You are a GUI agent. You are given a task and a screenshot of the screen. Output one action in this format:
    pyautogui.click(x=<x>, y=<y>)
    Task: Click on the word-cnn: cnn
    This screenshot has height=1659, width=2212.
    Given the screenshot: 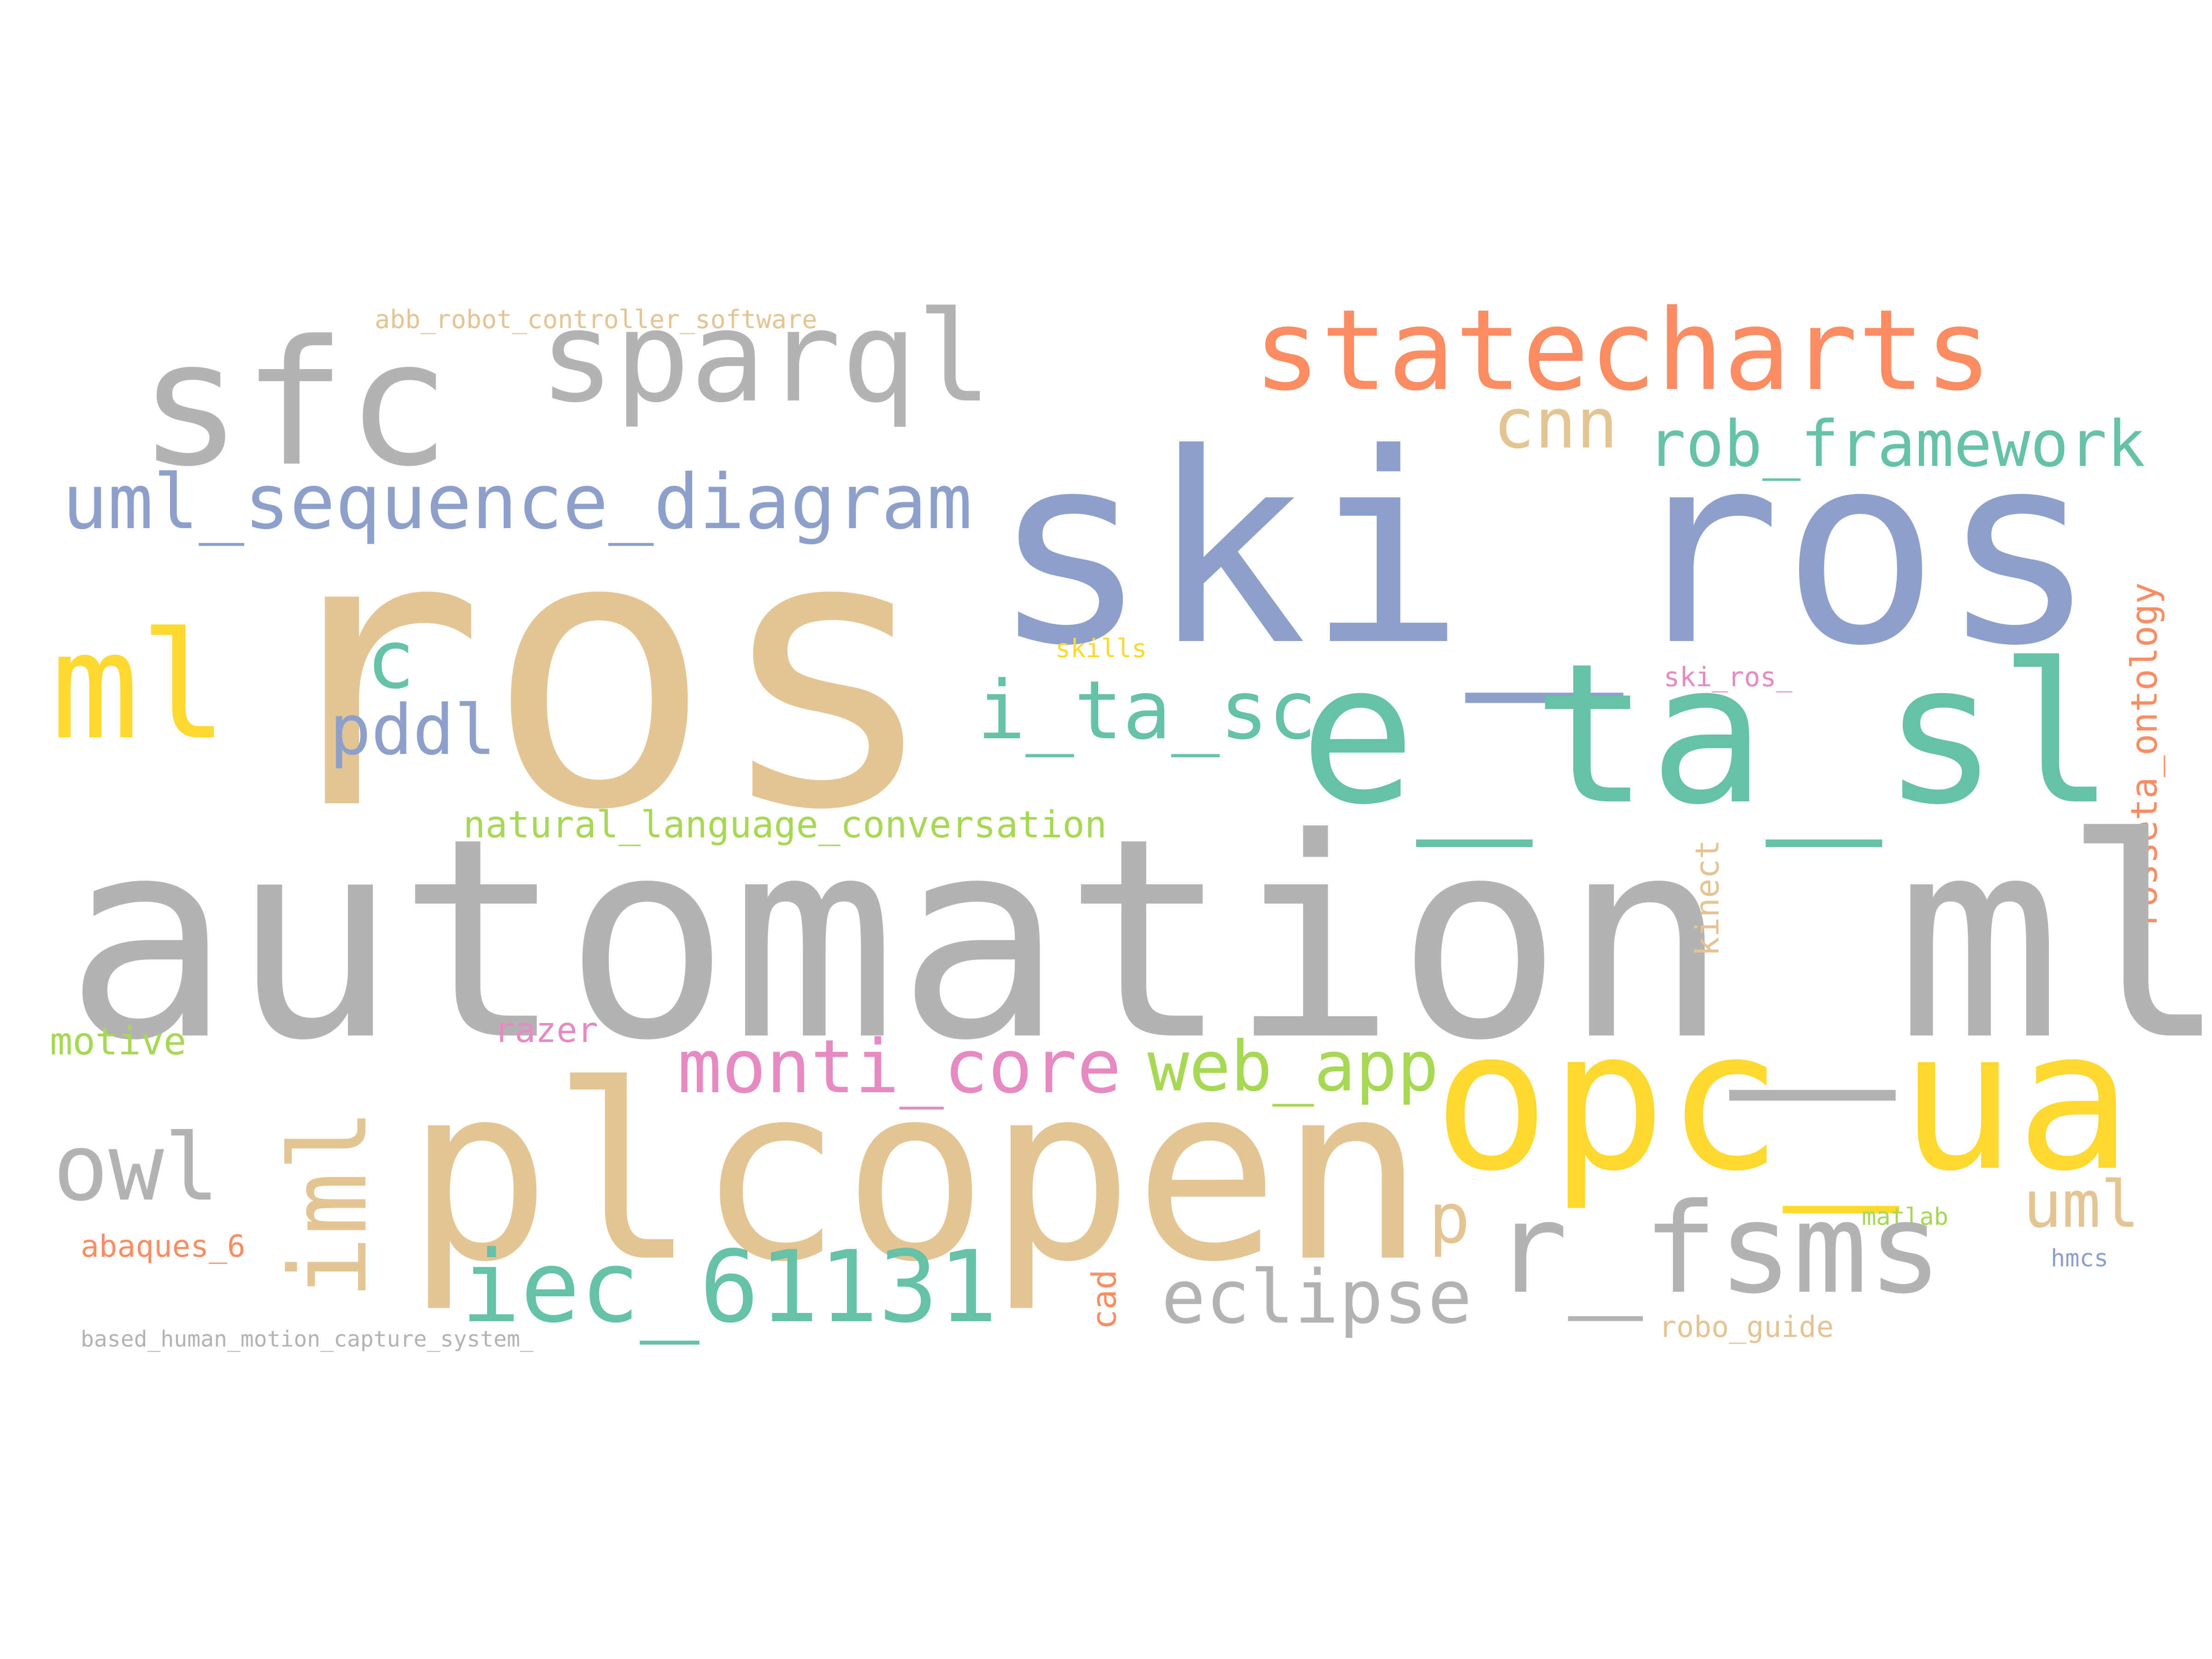 What is the action you would take?
    pyautogui.click(x=1555, y=424)
    